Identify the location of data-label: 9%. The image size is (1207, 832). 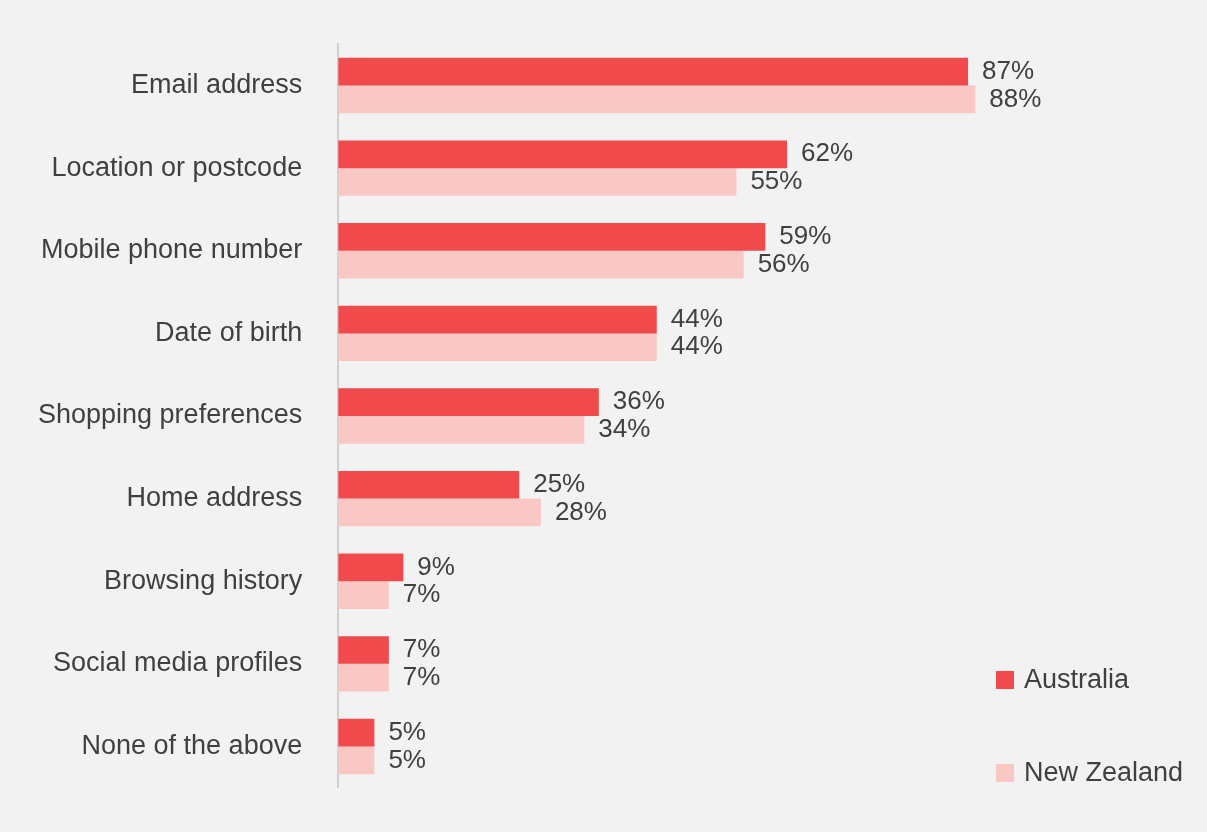
(436, 565).